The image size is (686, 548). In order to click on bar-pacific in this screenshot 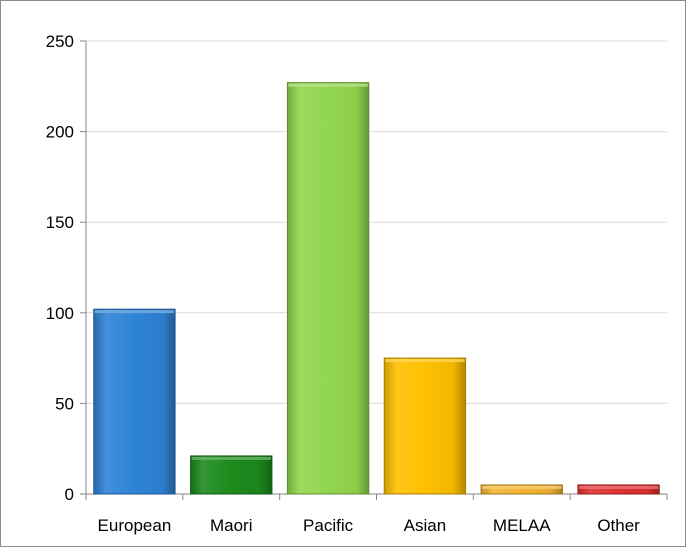, I will do `click(328, 288)`.